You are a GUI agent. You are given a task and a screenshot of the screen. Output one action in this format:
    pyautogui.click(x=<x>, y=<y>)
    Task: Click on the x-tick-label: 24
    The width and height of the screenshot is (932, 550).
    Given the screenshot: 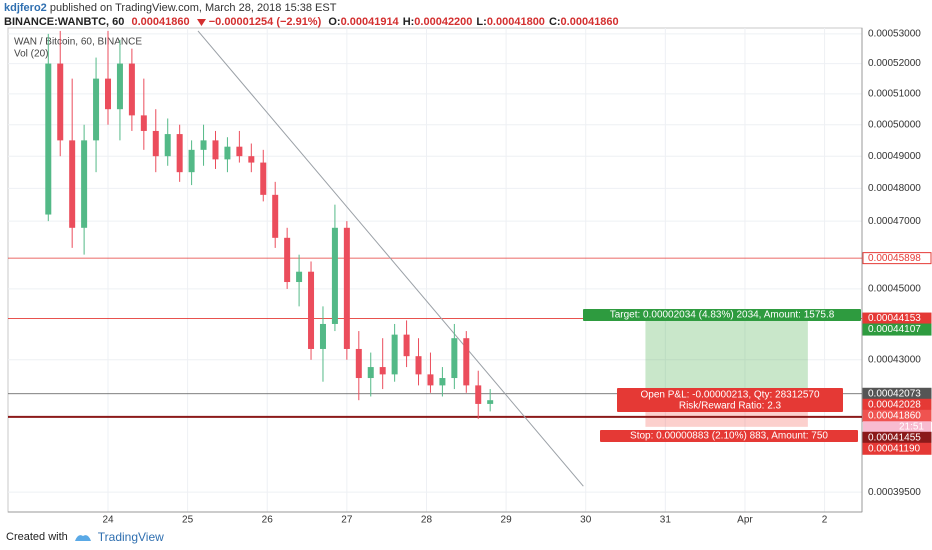 What is the action you would take?
    pyautogui.click(x=108, y=520)
    